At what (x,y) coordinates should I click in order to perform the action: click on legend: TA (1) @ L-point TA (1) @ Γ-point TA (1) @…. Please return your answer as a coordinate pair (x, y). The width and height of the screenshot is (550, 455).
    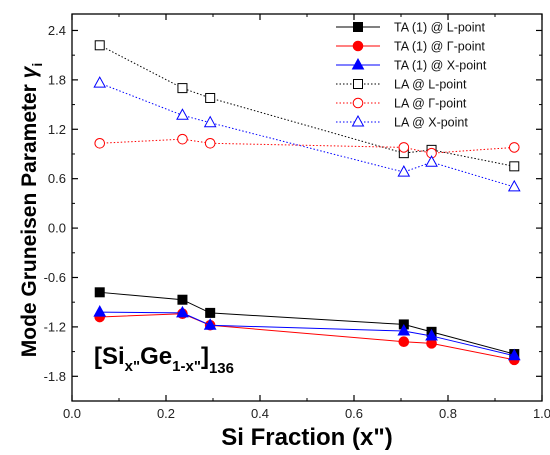
    Looking at the image, I should click on (411, 75).